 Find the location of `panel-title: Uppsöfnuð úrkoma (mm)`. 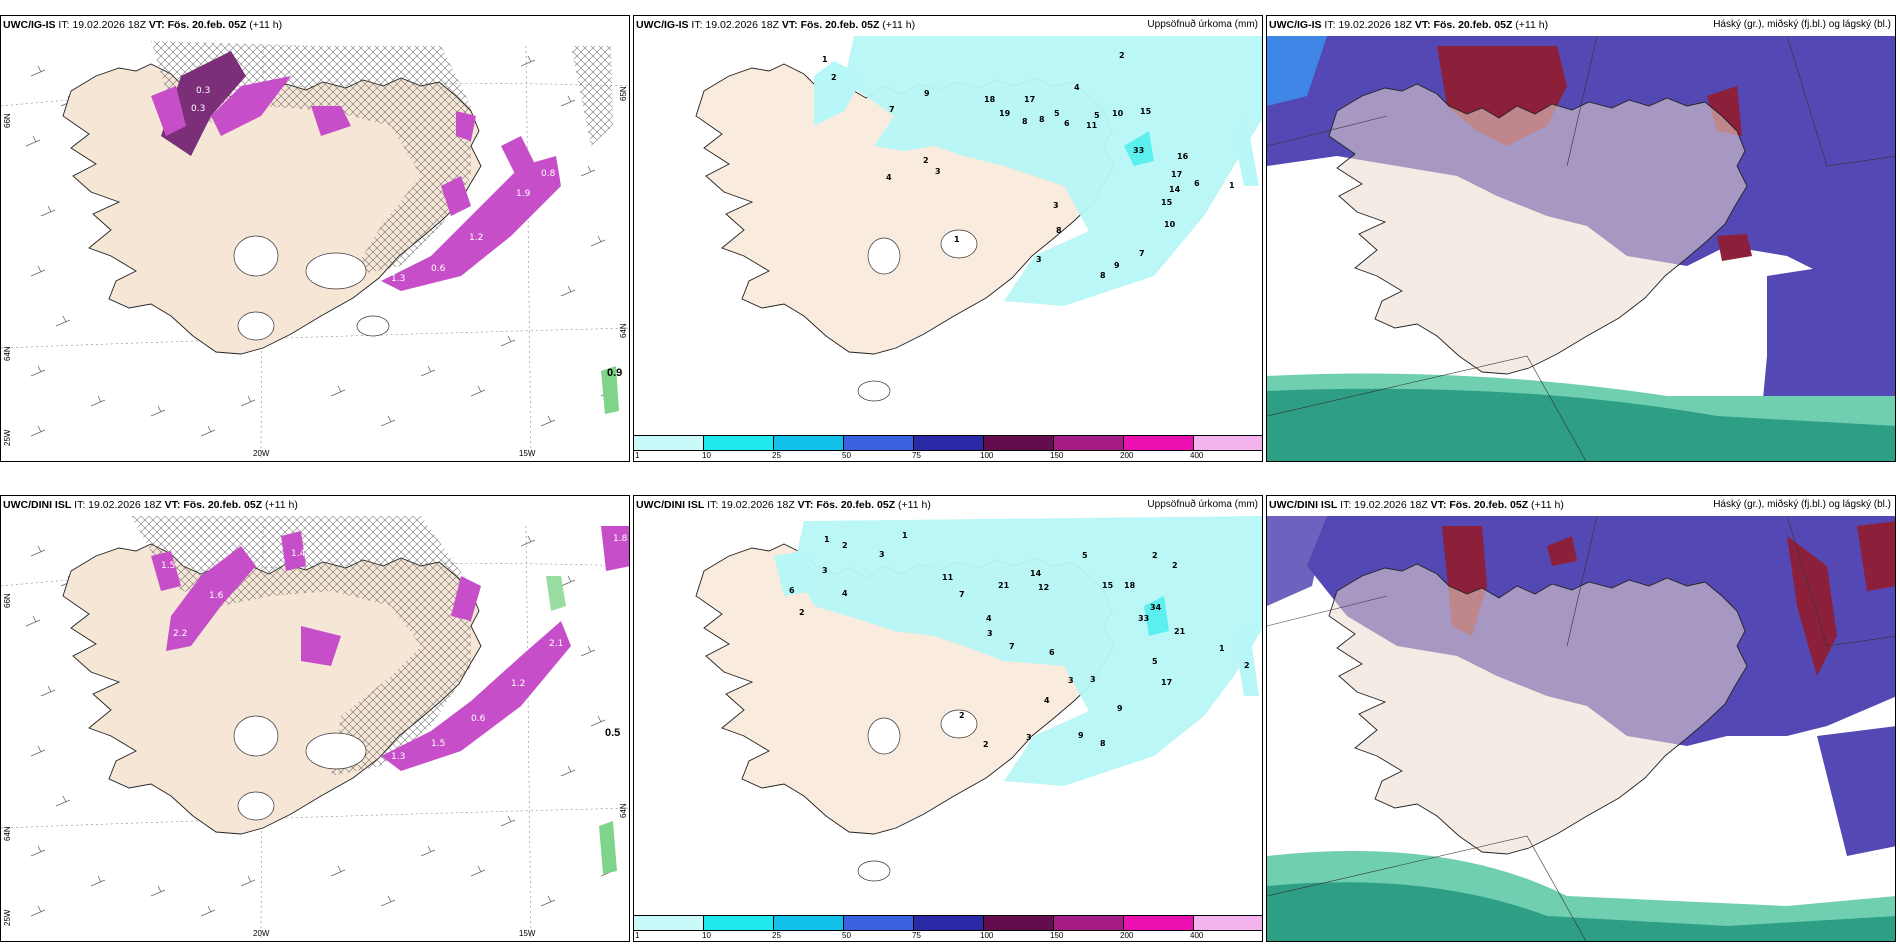

panel-title: Uppsöfnuð úrkoma (mm) is located at coordinates (1202, 24).